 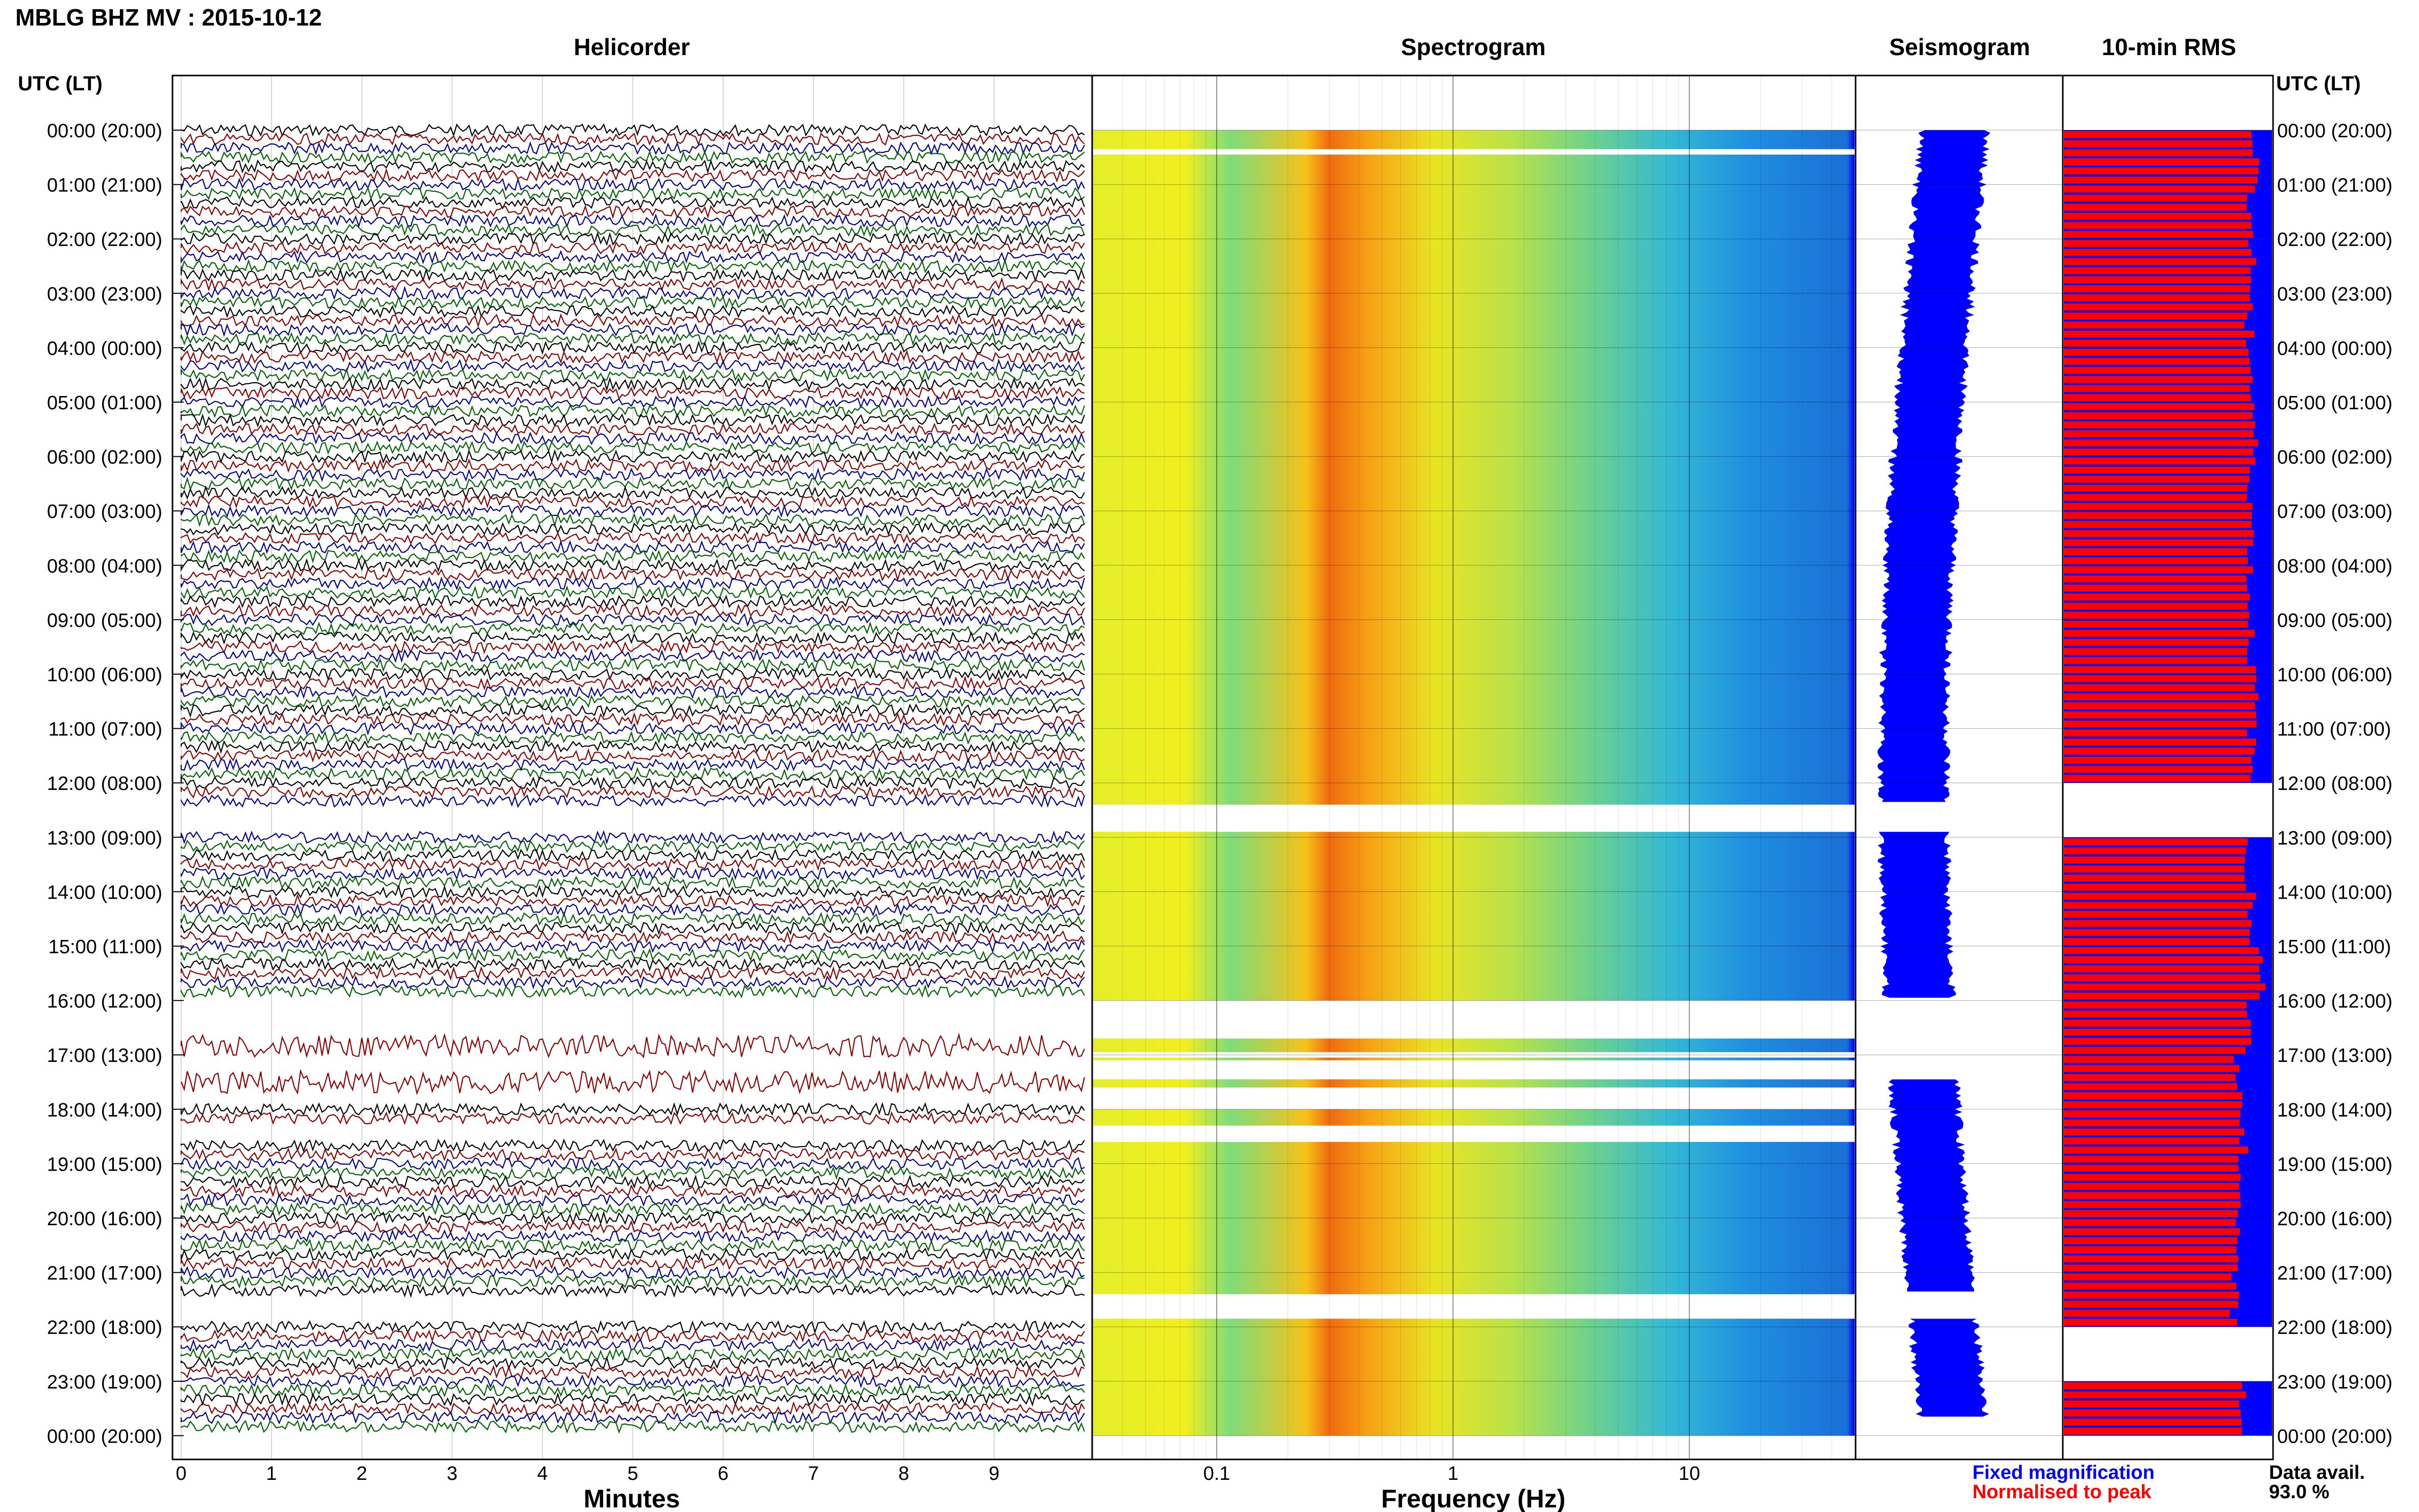 I want to click on time-label-right: 08:00 (04:00), so click(x=2334, y=566).